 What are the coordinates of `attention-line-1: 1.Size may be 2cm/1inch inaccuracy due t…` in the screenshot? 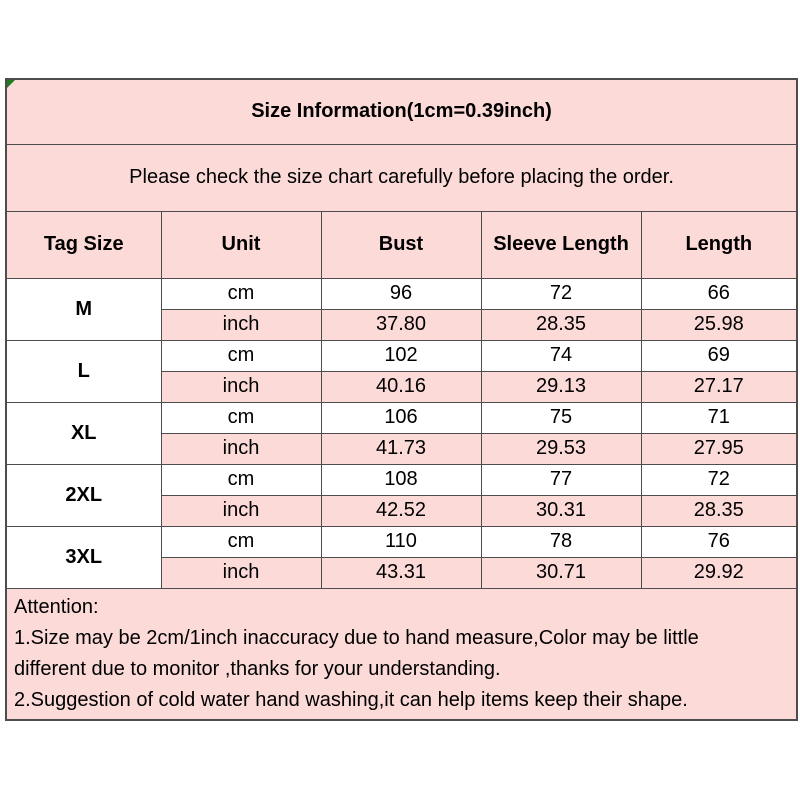 It's located at (356, 637).